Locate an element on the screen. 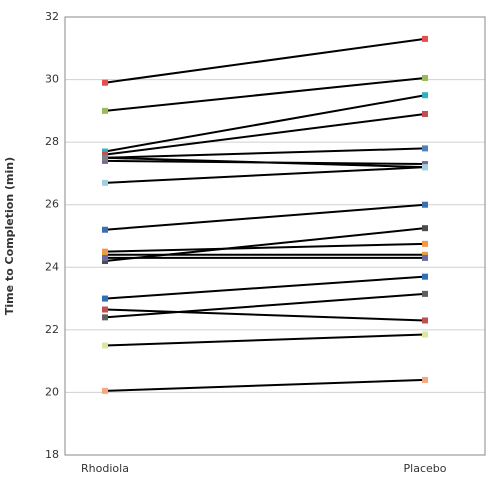 The image size is (490, 495). y-axis-label: Time to Completion (min) is located at coordinates (9, 236).